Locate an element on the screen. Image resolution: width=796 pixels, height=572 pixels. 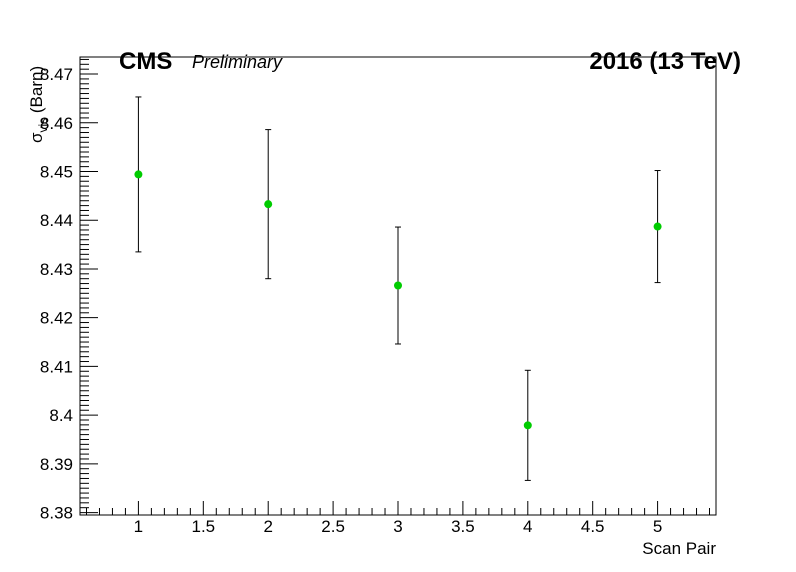
y-axis-title-sub: vis is located at coordinates (43, 125).